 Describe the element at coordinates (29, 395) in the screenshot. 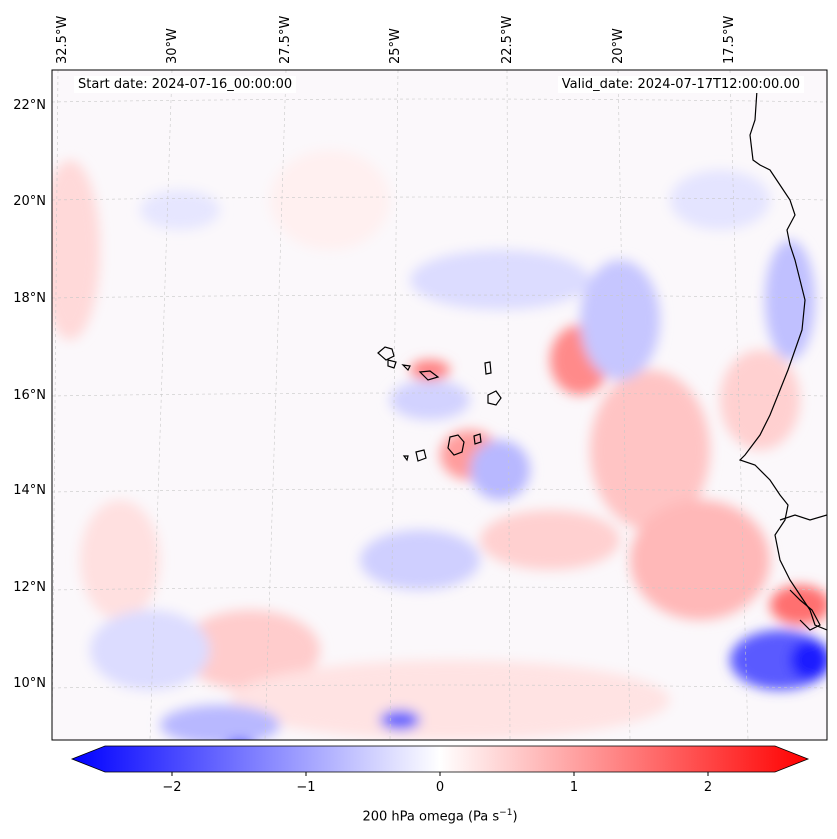

I see `lat-label: 16°N` at that location.